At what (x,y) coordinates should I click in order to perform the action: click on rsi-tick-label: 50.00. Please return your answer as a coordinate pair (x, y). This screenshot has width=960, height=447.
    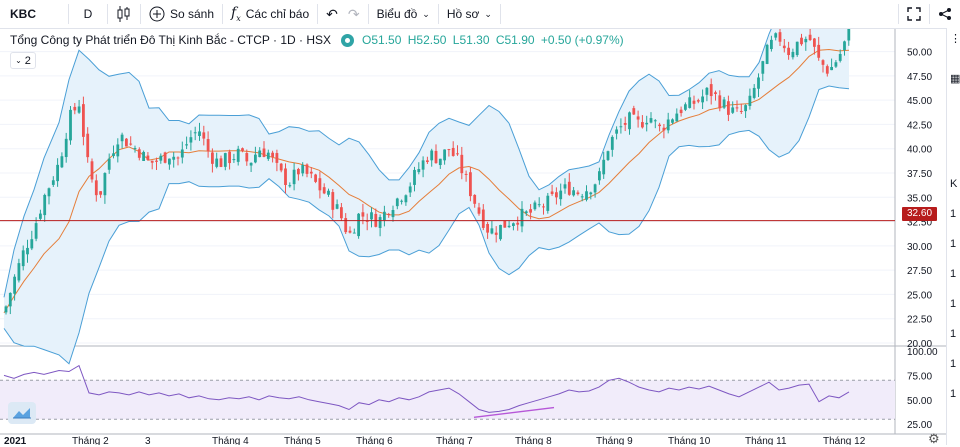
    Looking at the image, I should click on (919, 401).